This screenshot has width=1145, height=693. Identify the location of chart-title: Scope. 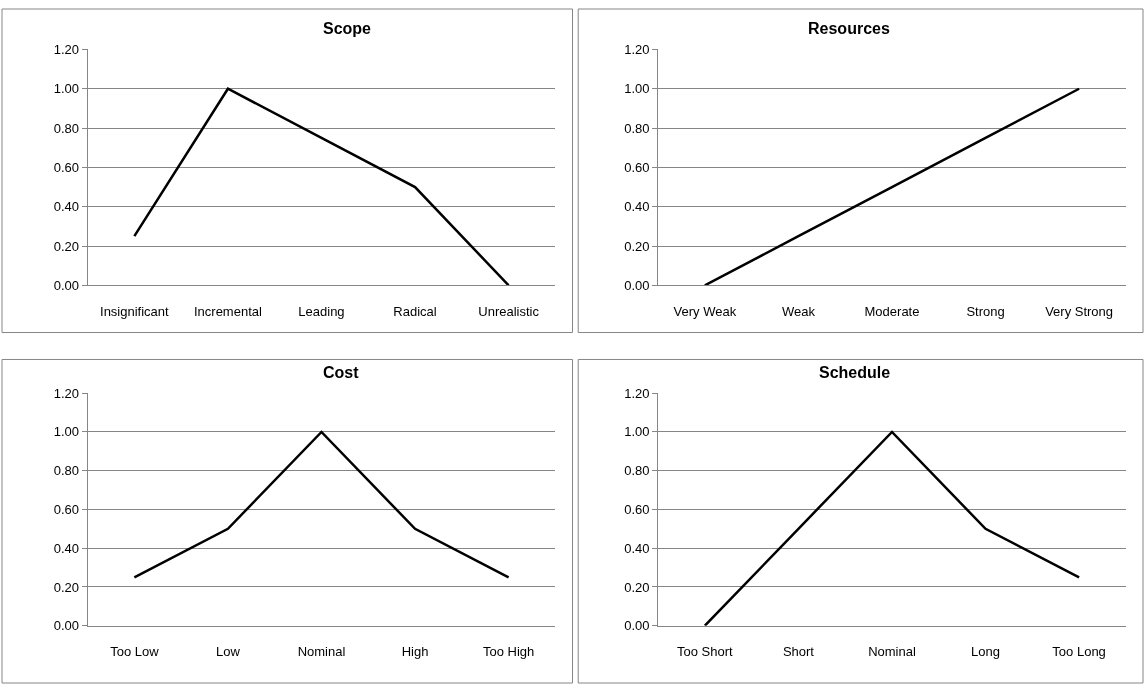
(347, 28).